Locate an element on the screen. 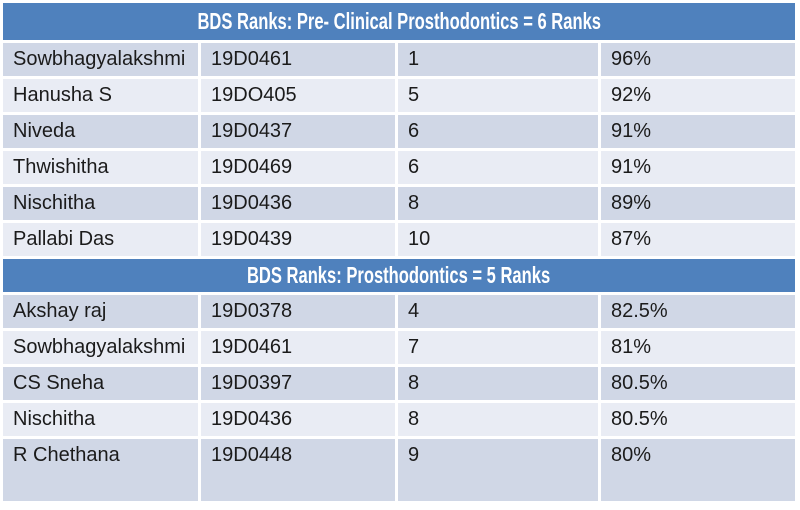 The width and height of the screenshot is (800, 510). percentage-cell: 80% is located at coordinates (698, 470).